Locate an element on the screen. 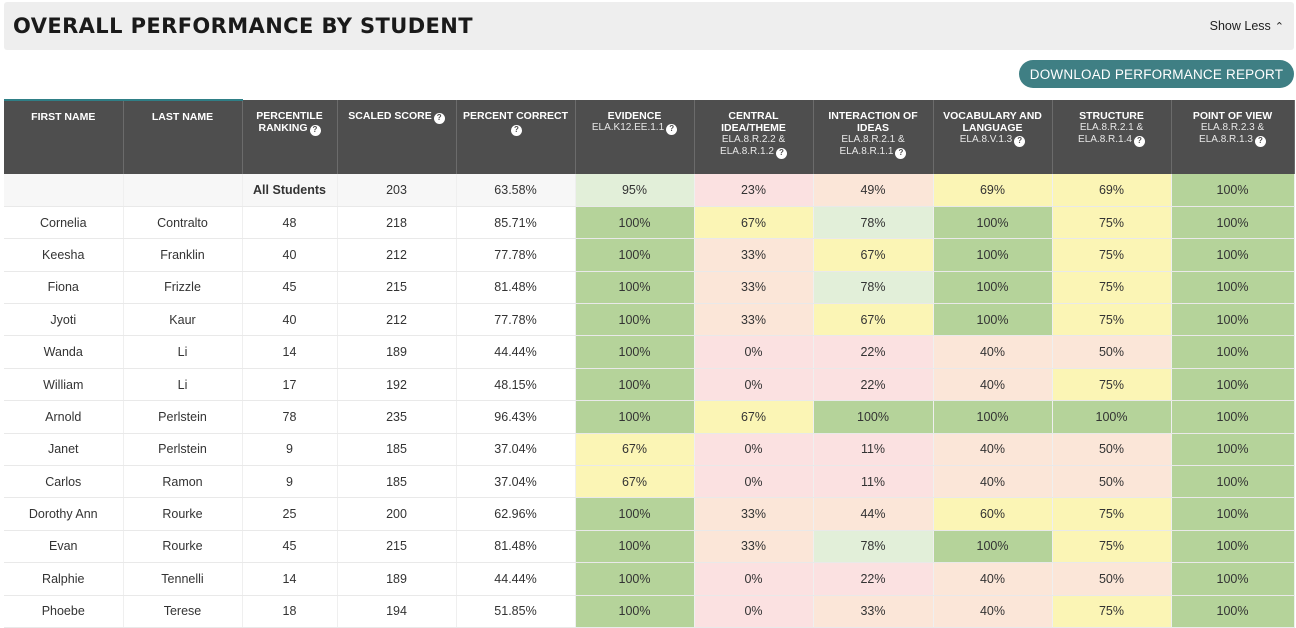 This screenshot has width=1296, height=628. column-header: FIRST NAME is located at coordinates (64, 136).